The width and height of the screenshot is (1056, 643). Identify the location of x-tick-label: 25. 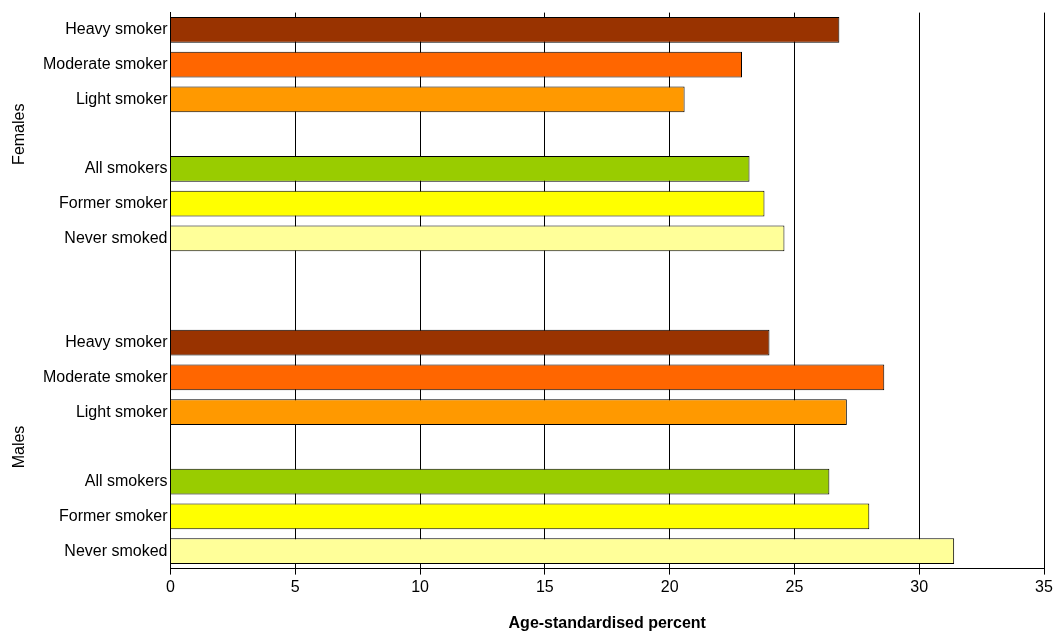
(794, 586).